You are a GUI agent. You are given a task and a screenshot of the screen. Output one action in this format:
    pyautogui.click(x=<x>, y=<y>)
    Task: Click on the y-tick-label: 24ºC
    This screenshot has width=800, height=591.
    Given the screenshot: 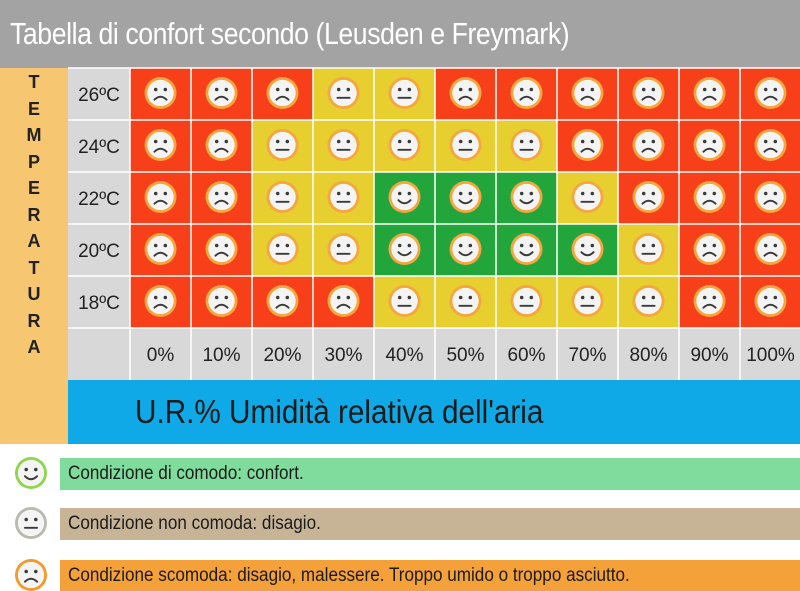 What is the action you would take?
    pyautogui.click(x=99, y=147)
    